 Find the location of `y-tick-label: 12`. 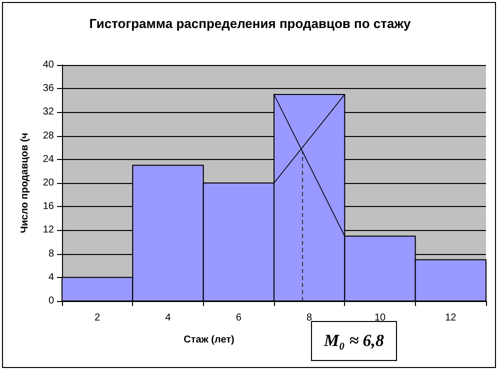

y-tick-label: 12 is located at coordinates (48, 230).